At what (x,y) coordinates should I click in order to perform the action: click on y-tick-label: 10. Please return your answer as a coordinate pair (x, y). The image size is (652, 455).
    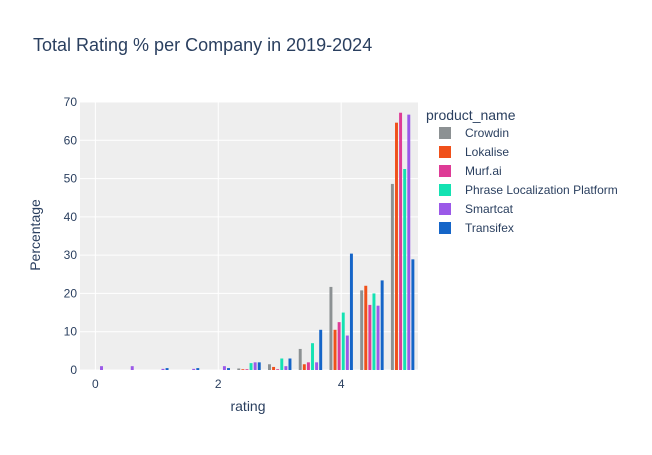
    Looking at the image, I should click on (71, 332).